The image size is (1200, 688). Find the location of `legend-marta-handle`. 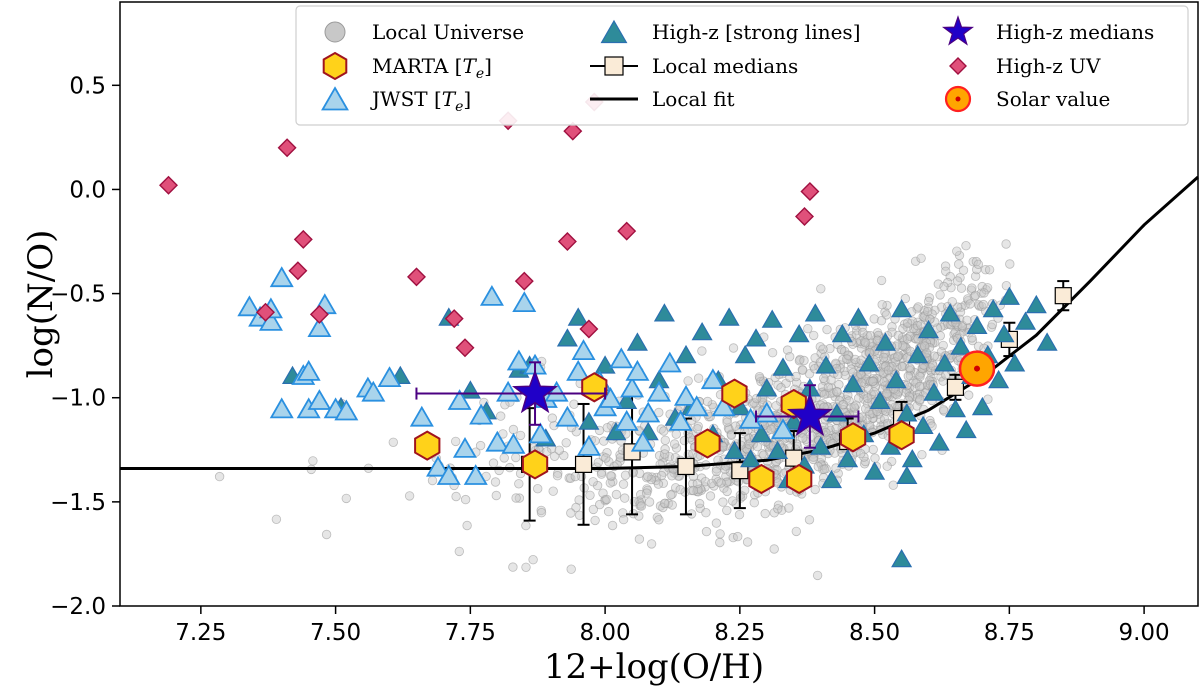

legend-marta-handle is located at coordinates (335, 66).